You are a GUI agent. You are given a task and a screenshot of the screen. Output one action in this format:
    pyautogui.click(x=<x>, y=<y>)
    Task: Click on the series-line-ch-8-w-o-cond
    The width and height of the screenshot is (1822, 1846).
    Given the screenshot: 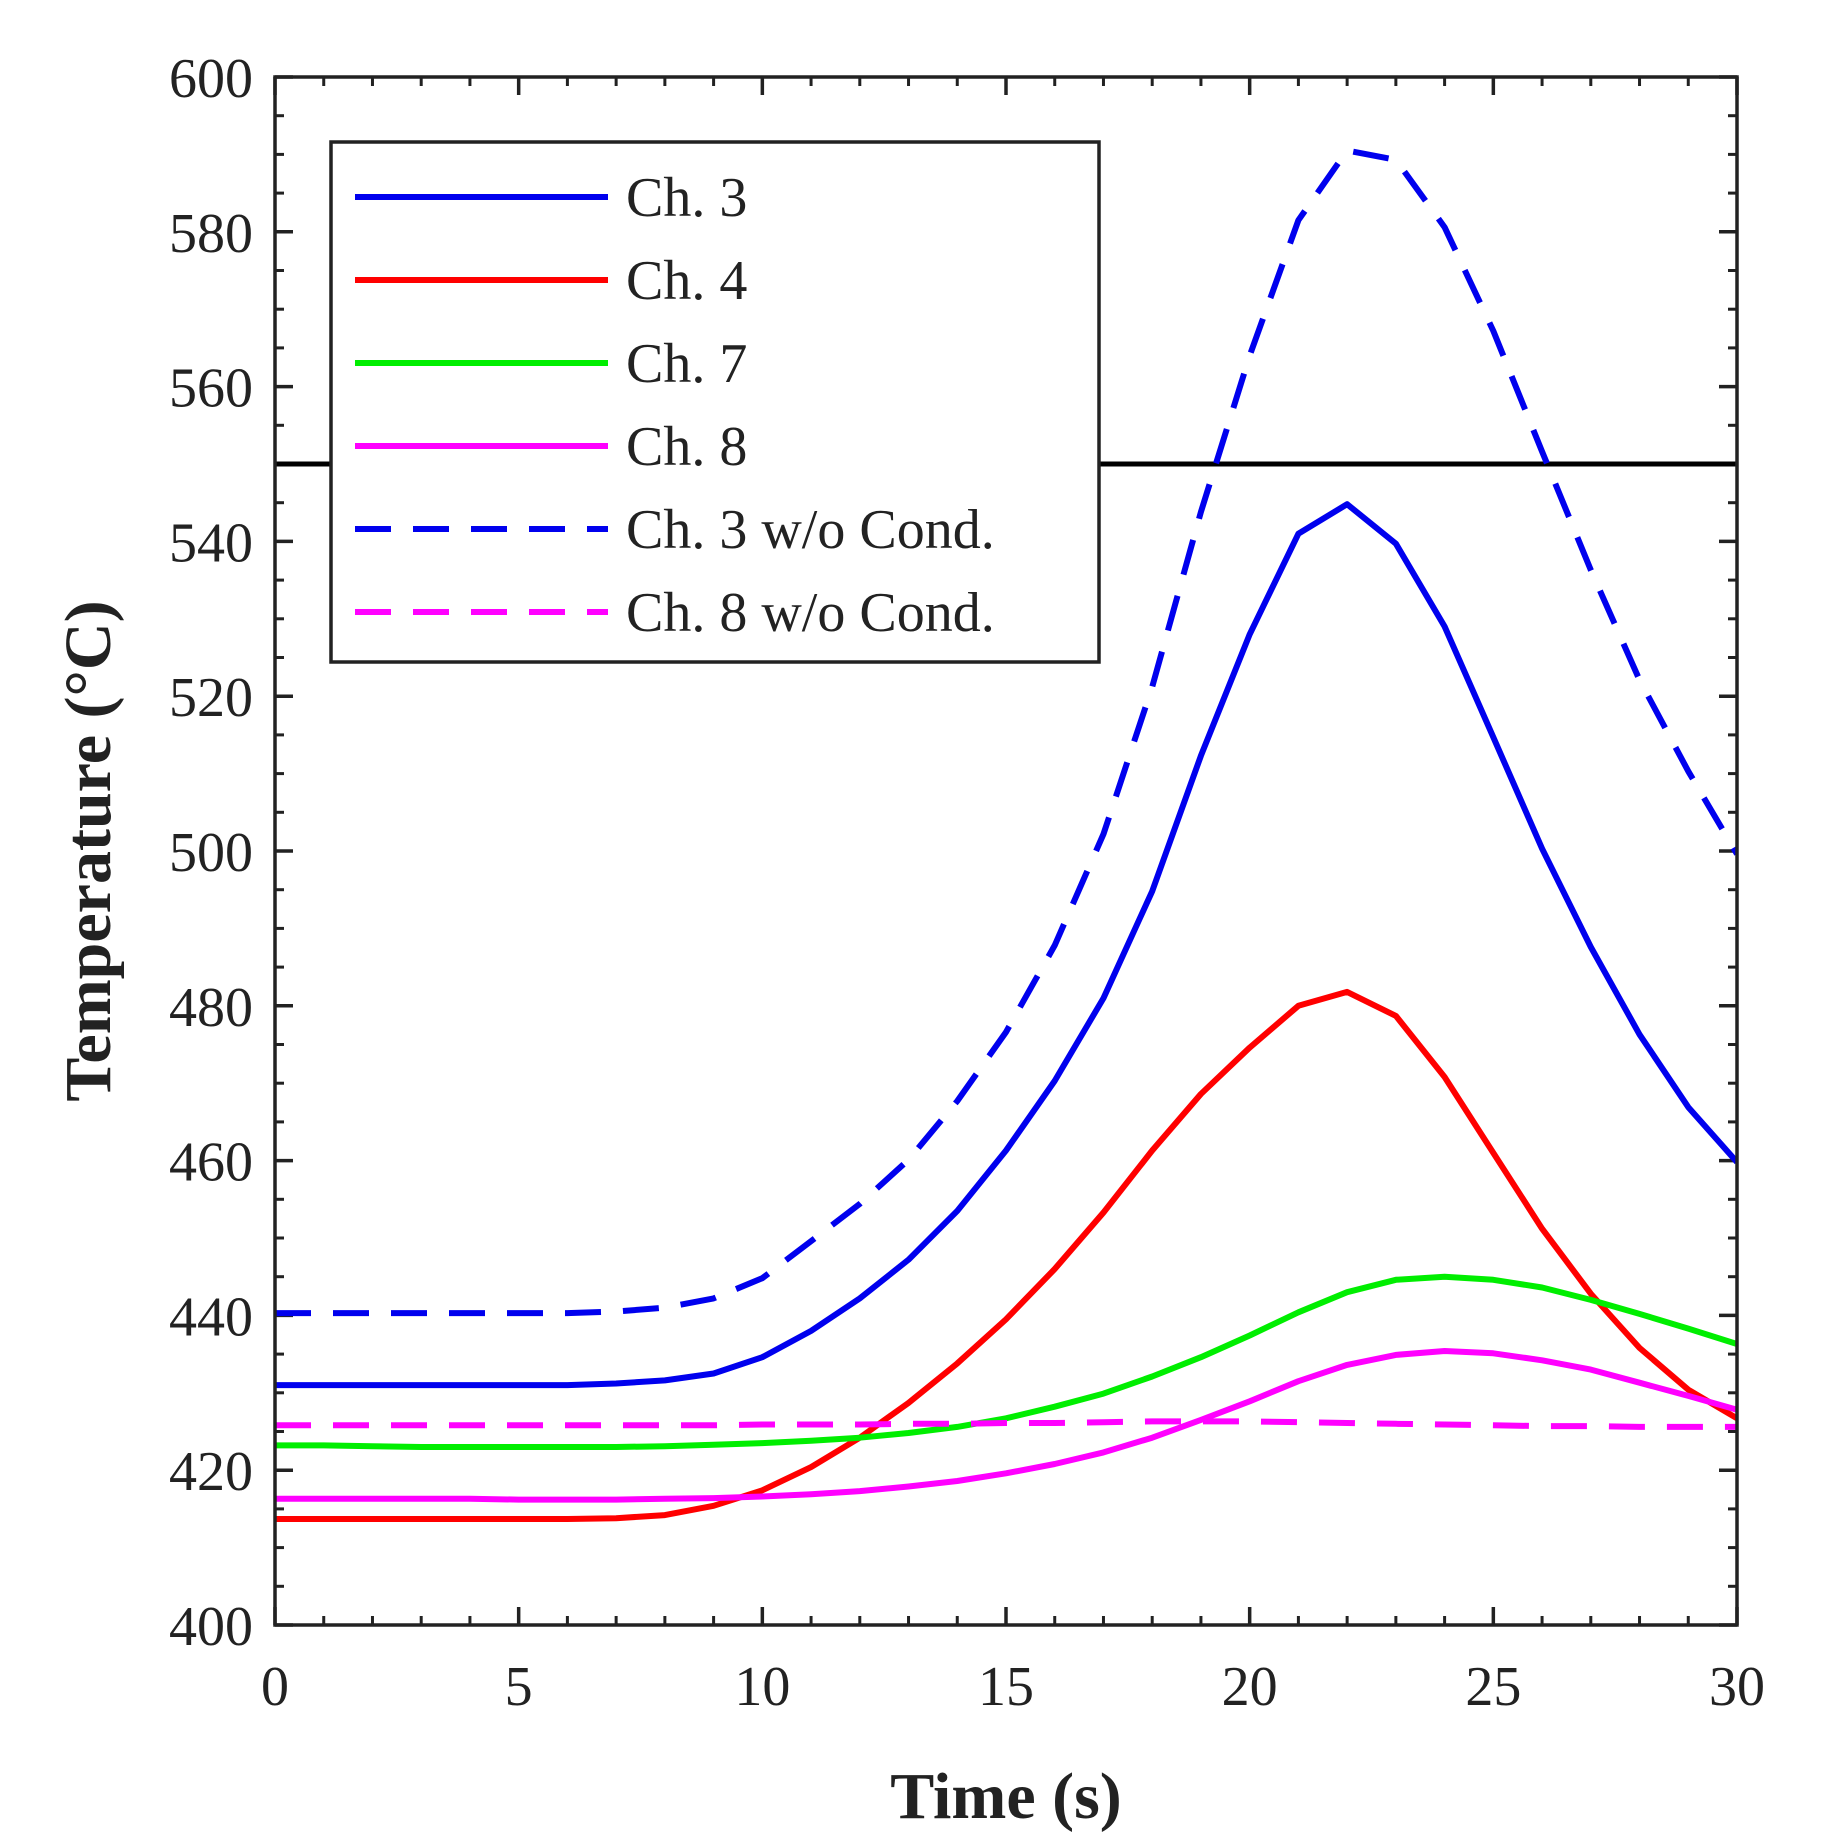 What is the action you would take?
    pyautogui.click(x=1006, y=1424)
    